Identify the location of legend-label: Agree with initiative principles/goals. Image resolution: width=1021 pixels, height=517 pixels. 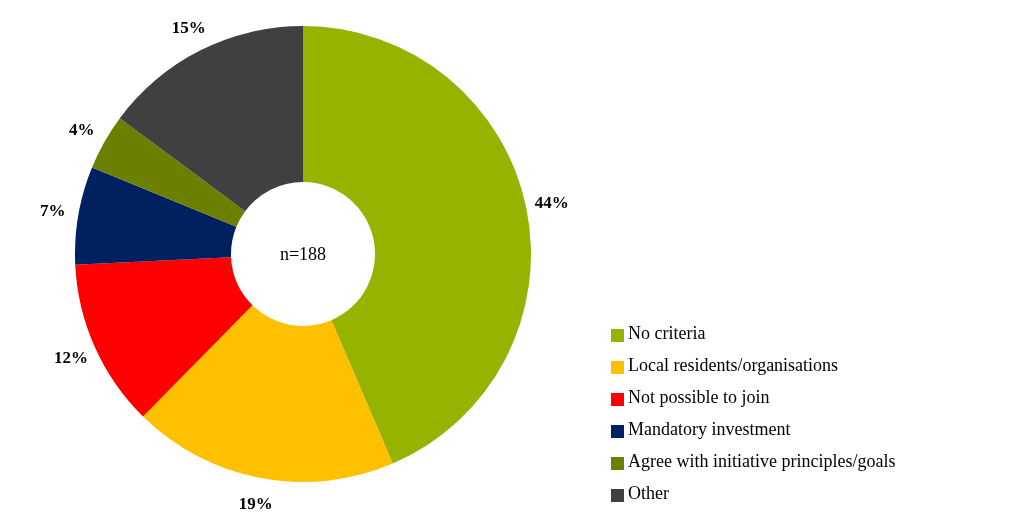
(762, 461).